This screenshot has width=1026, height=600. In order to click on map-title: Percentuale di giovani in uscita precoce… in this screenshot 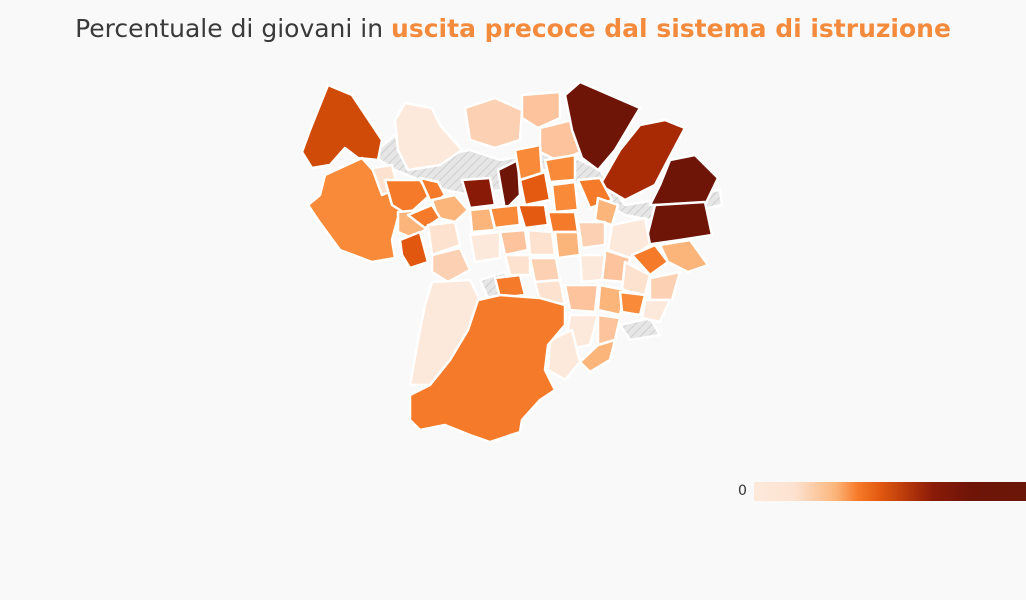, I will do `click(513, 28)`.